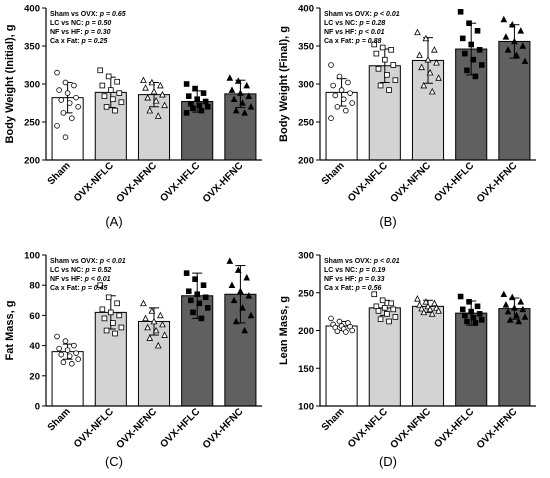  What do you see at coordinates (388, 461) in the screenshot?
I see `panel-label: (D)` at bounding box center [388, 461].